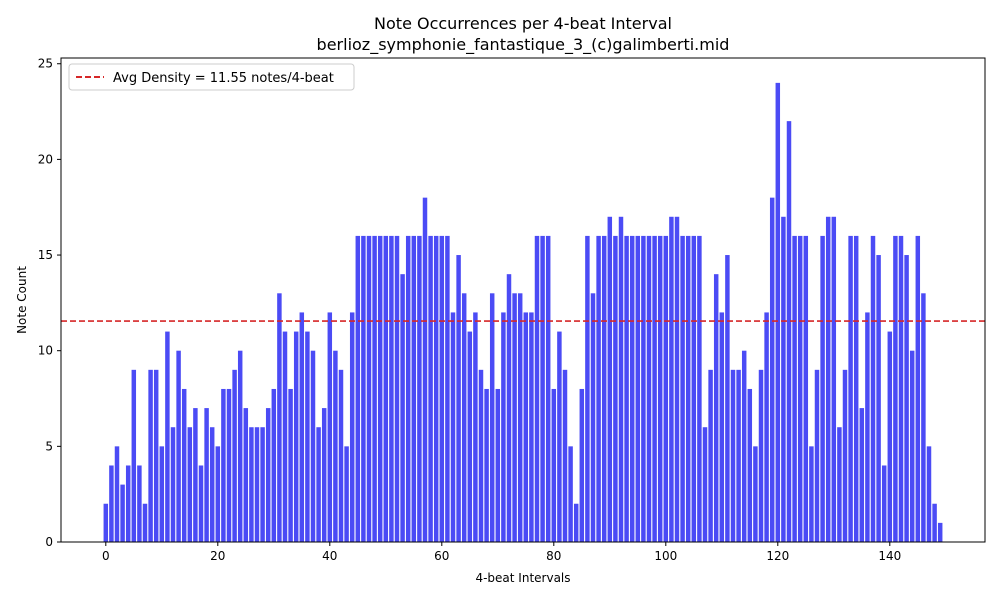 The width and height of the screenshot is (1000, 600). I want to click on x-tick-label: 80, so click(553, 556).